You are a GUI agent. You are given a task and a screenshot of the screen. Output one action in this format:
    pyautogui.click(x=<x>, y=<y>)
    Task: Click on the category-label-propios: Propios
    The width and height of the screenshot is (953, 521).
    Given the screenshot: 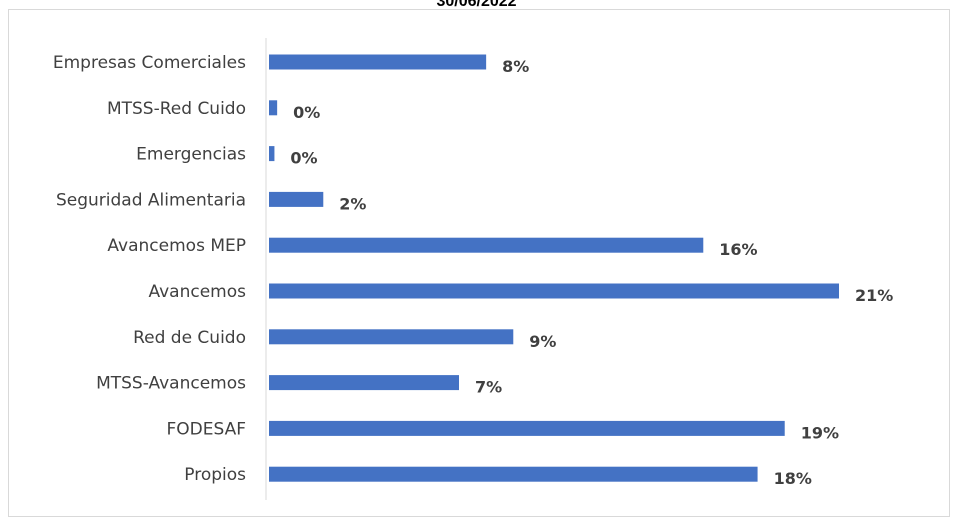 What is the action you would take?
    pyautogui.click(x=215, y=475)
    